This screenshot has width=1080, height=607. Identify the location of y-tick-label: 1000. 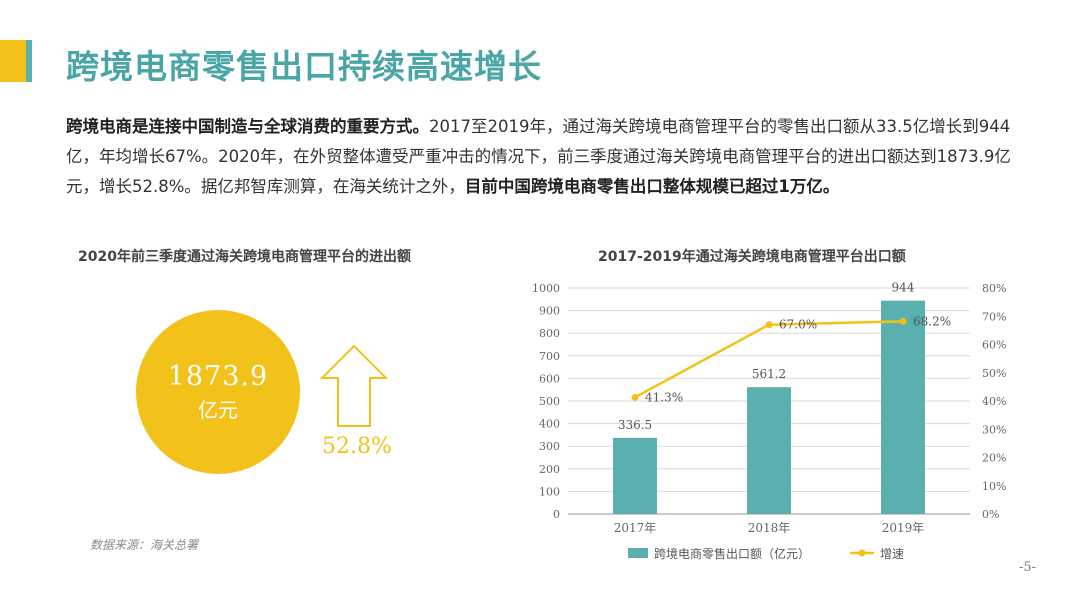
(546, 288).